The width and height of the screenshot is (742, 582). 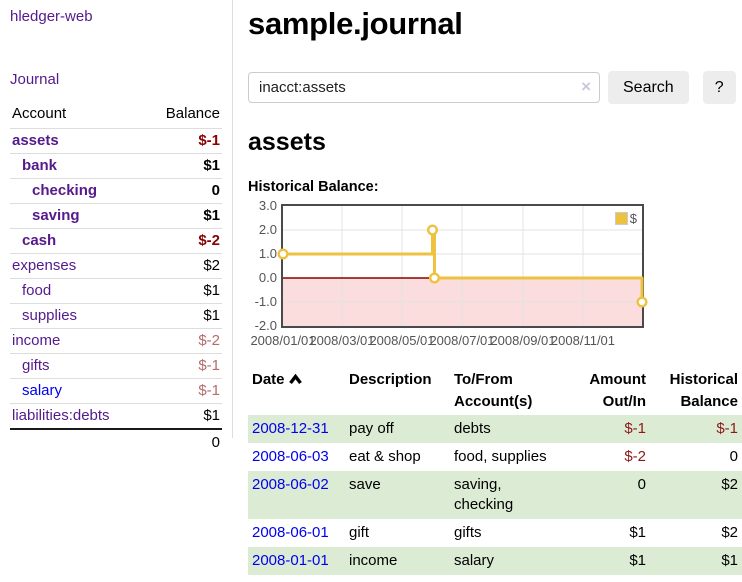 I want to click on account-row: salary $-1, so click(x=116, y=391).